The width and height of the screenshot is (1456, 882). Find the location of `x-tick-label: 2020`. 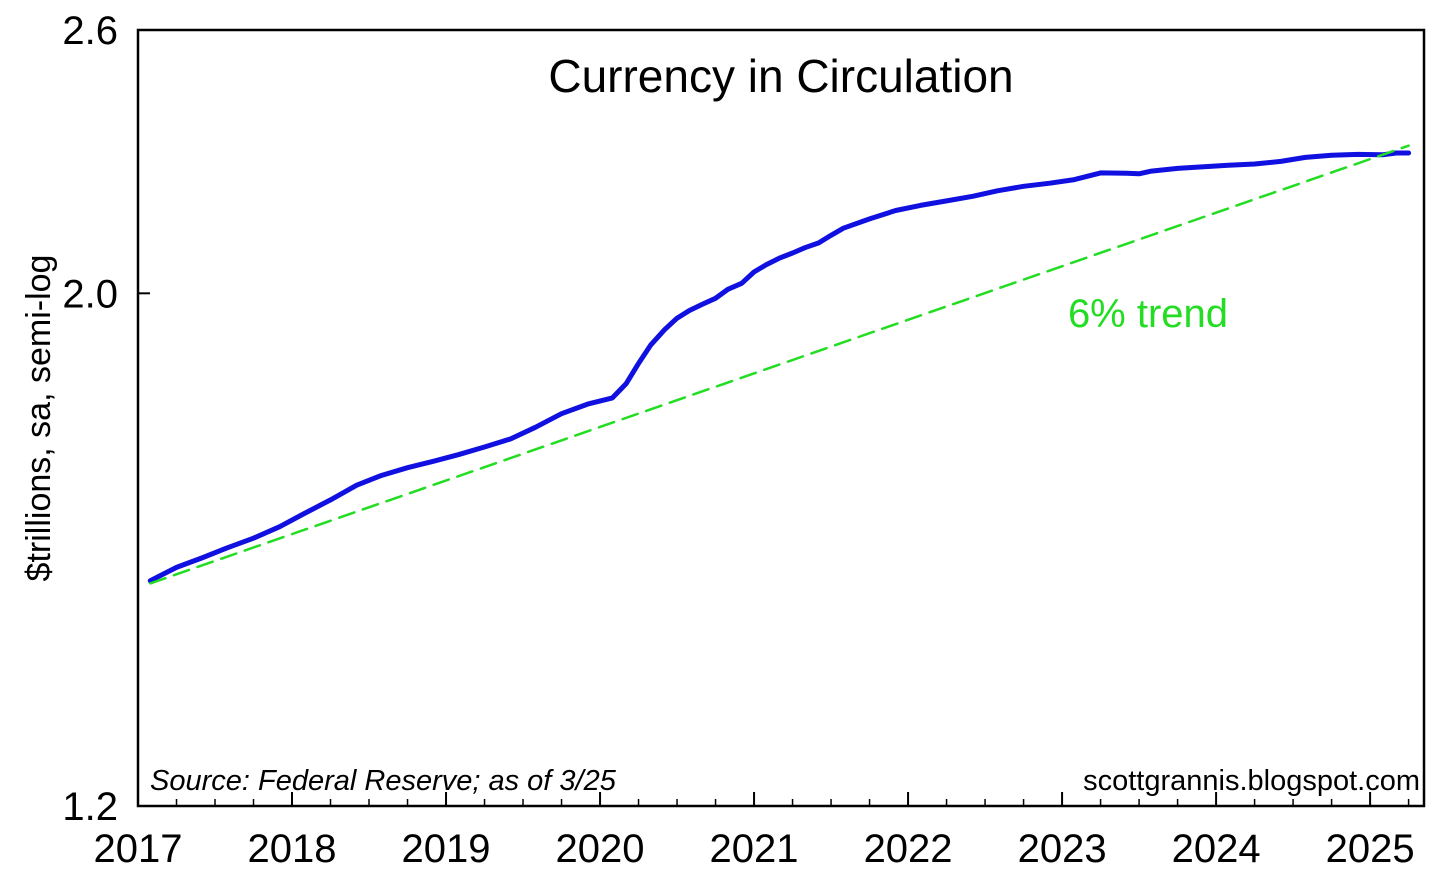

x-tick-label: 2020 is located at coordinates (600, 849).